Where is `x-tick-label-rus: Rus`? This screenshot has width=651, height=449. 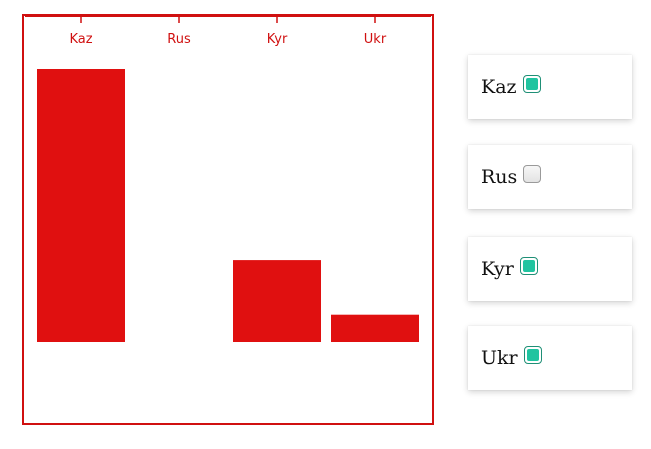 x-tick-label-rus: Rus is located at coordinates (179, 39).